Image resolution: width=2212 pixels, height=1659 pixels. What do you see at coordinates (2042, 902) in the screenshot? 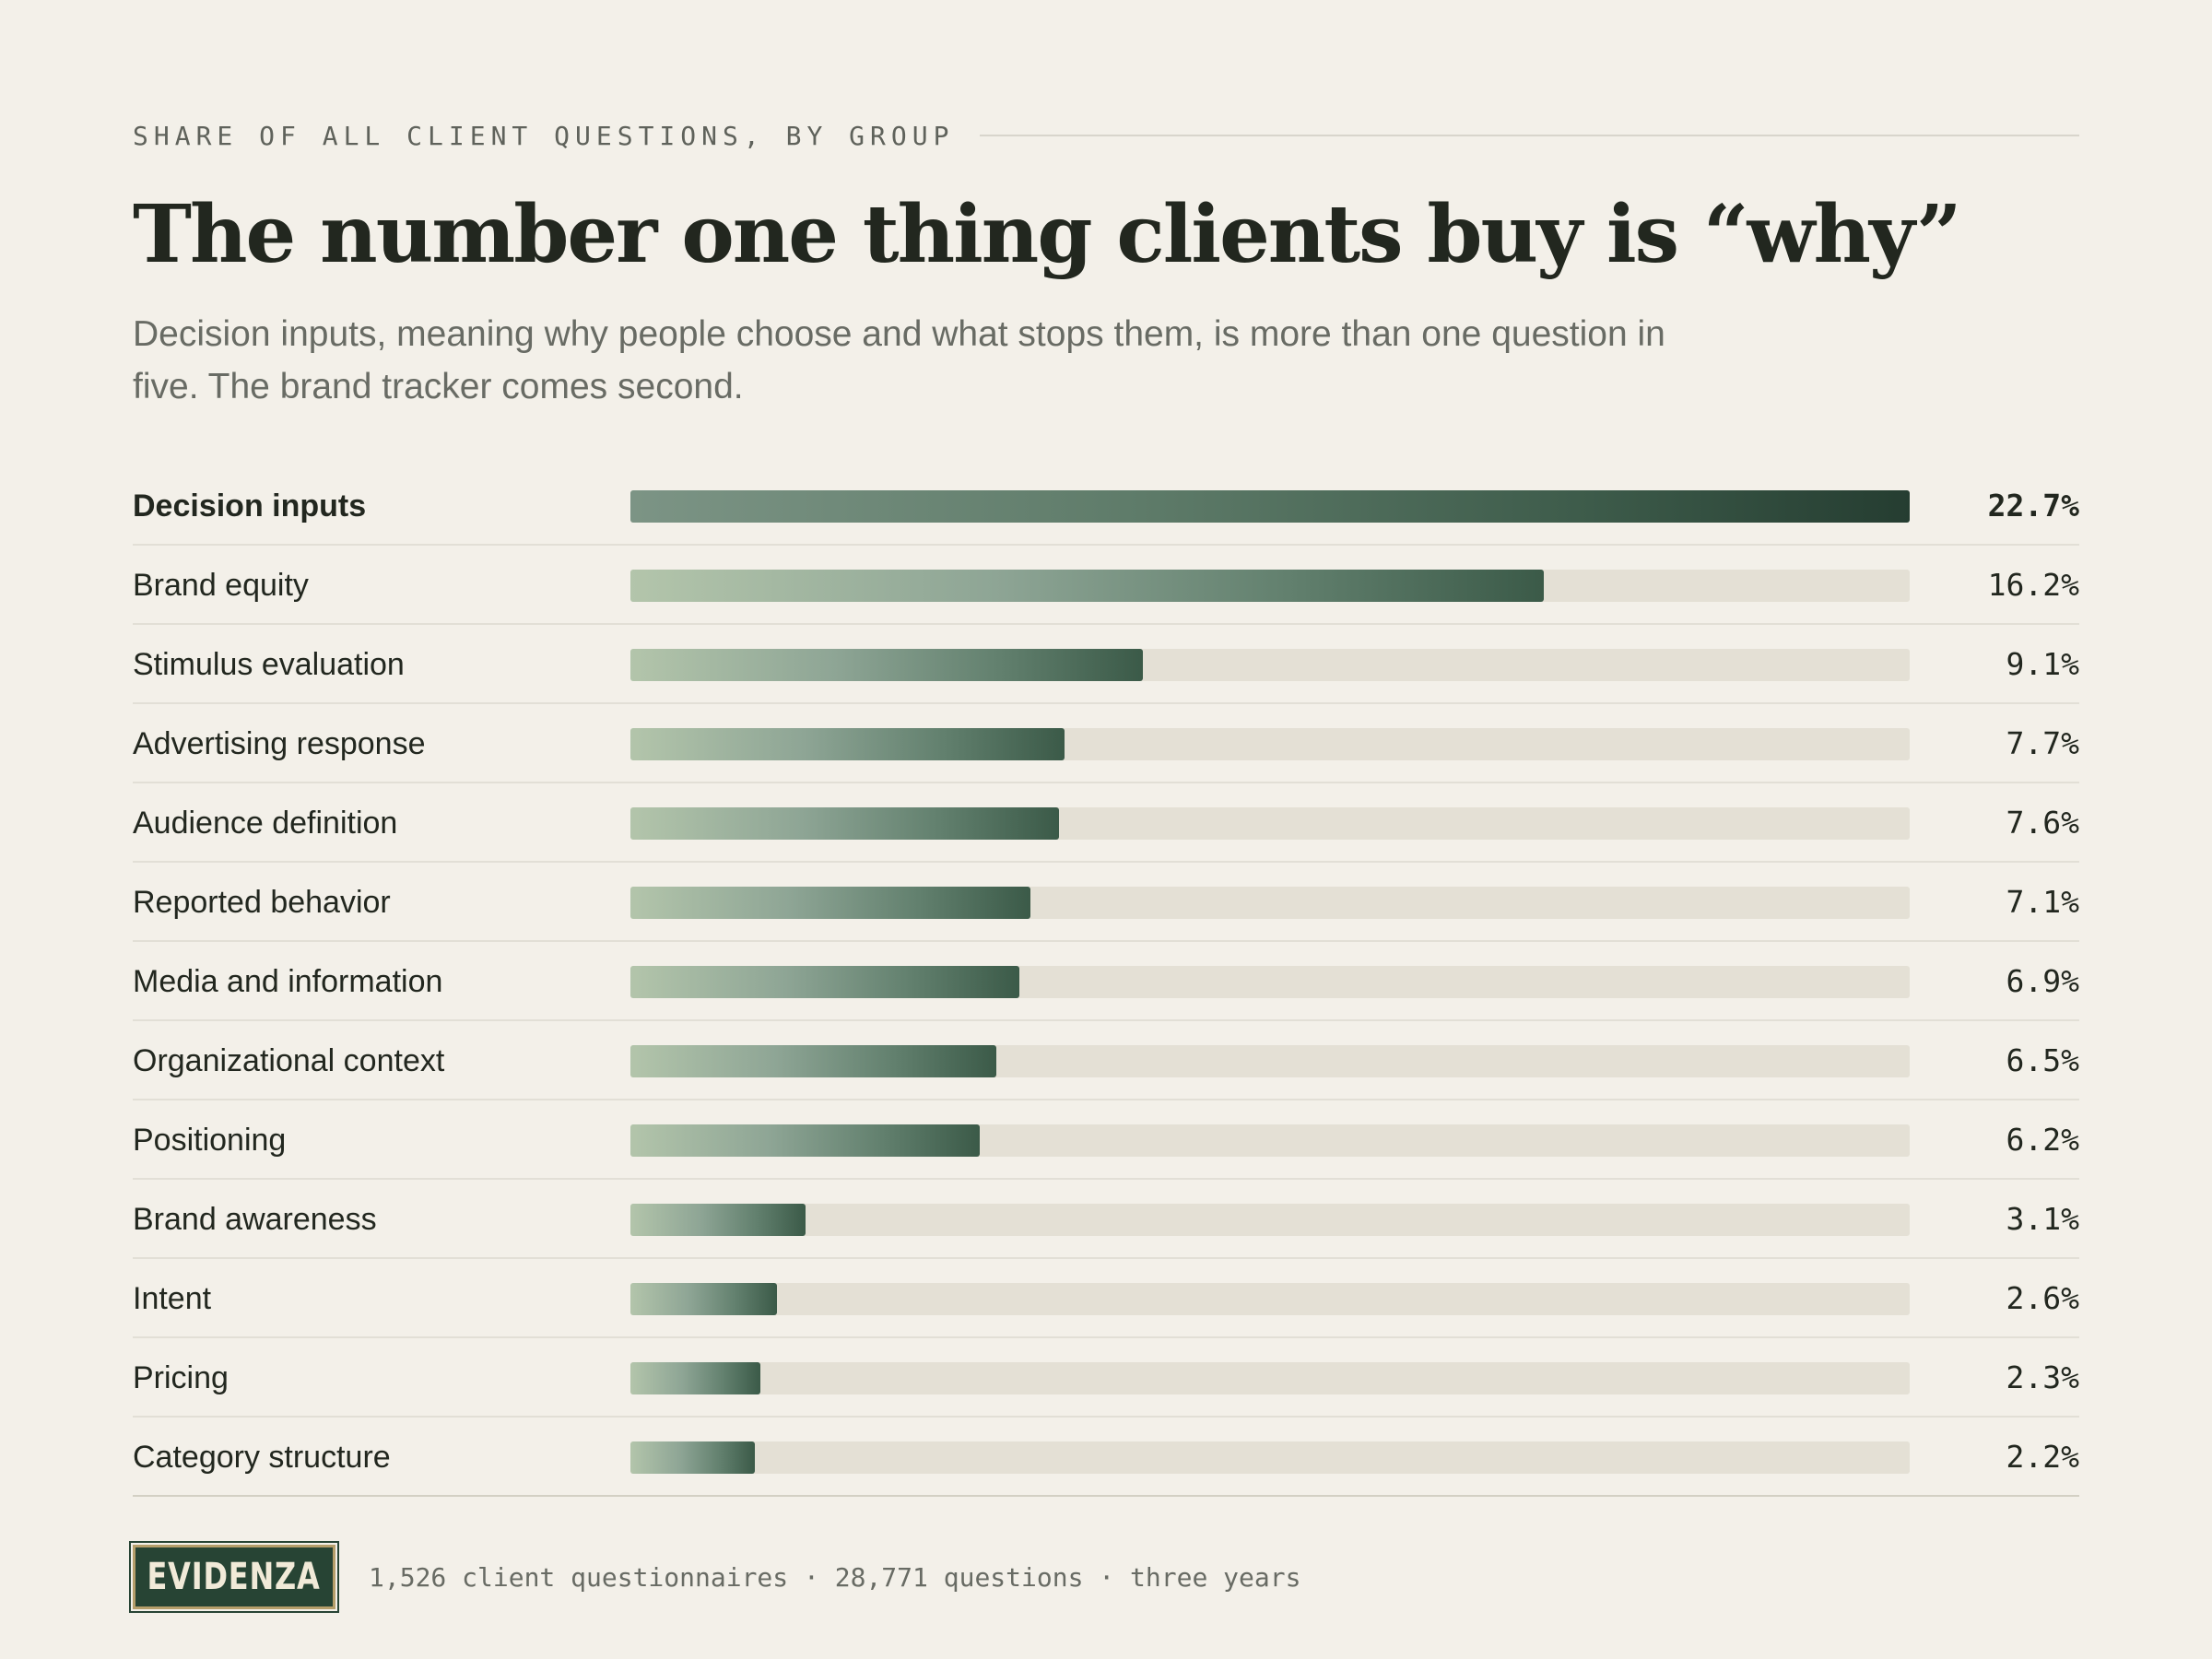
I see `value-label: 7.1%` at bounding box center [2042, 902].